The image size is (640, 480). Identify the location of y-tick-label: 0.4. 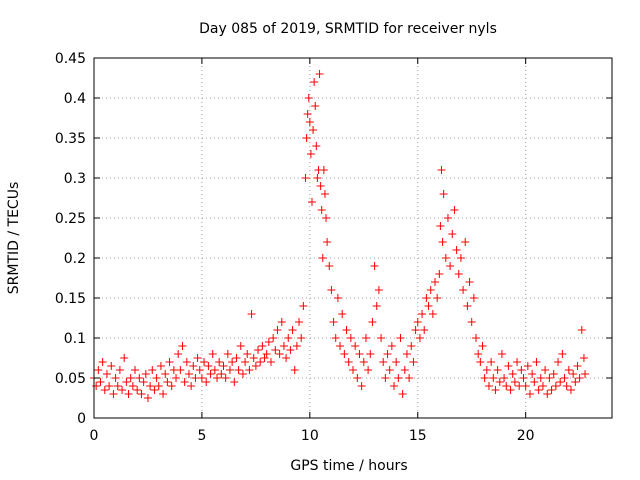
(75, 99).